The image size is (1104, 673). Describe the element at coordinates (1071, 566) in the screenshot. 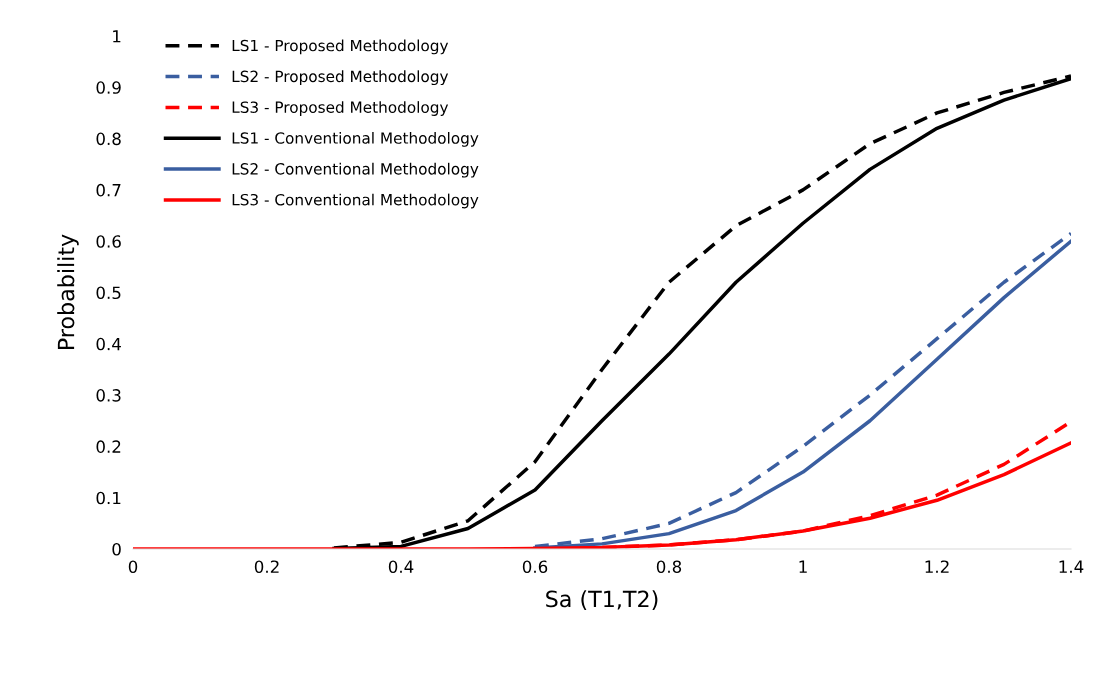

I see `x-tick-label: 1.4` at that location.